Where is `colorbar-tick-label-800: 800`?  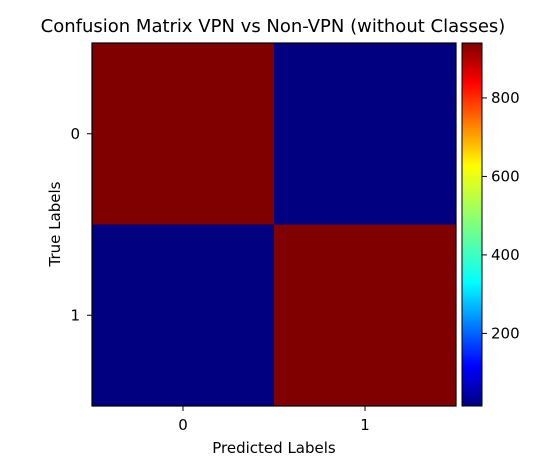
colorbar-tick-label-800: 800 is located at coordinates (505, 98).